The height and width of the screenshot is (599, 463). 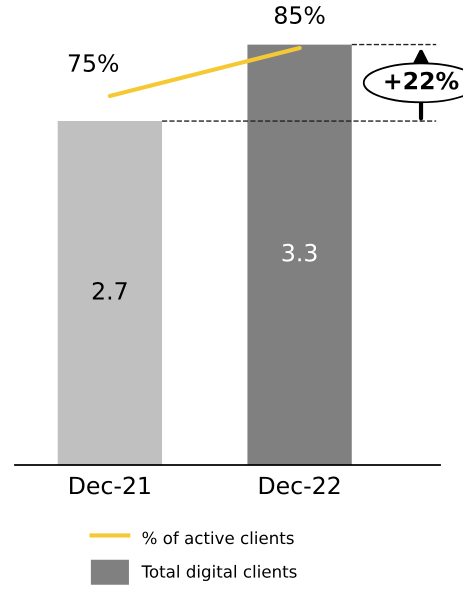 I want to click on x-tick-label: Dec-22, so click(x=300, y=485).